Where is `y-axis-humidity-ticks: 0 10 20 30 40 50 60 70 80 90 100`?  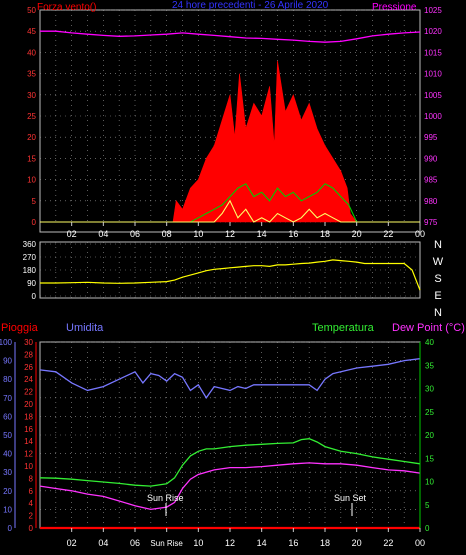 y-axis-humidity-ticks: 0 10 20 30 40 50 60 70 80 90 100 is located at coordinates (6, 435).